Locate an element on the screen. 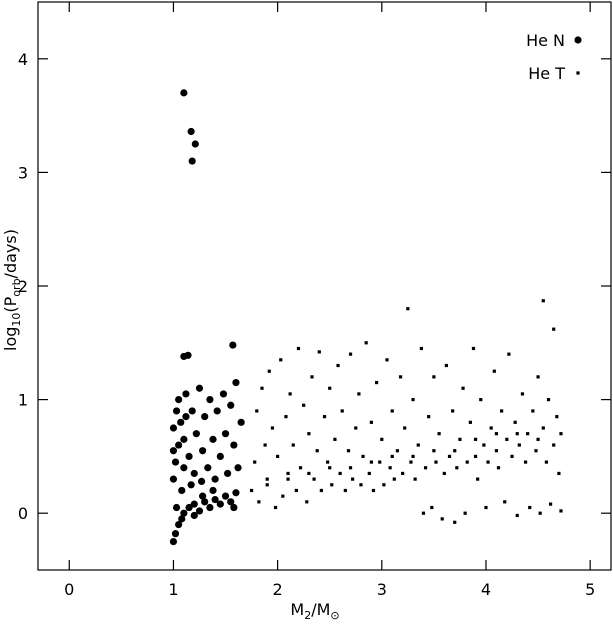 This screenshot has width=613, height=628. x-tick-label: 4 is located at coordinates (486, 589).